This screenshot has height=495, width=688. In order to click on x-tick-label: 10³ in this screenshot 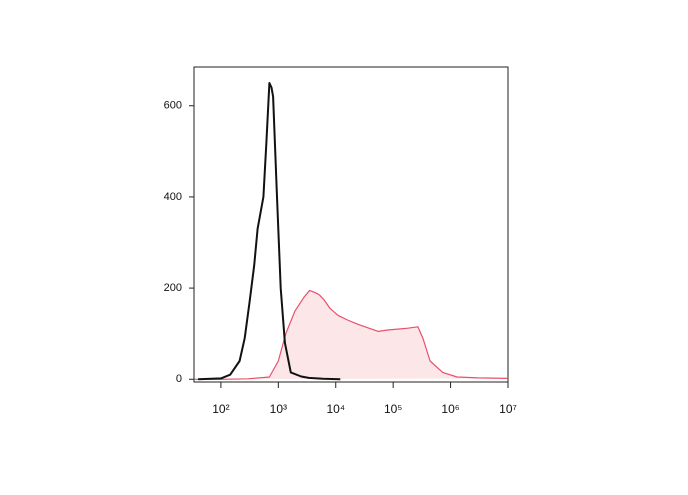, I will do `click(278, 409)`.